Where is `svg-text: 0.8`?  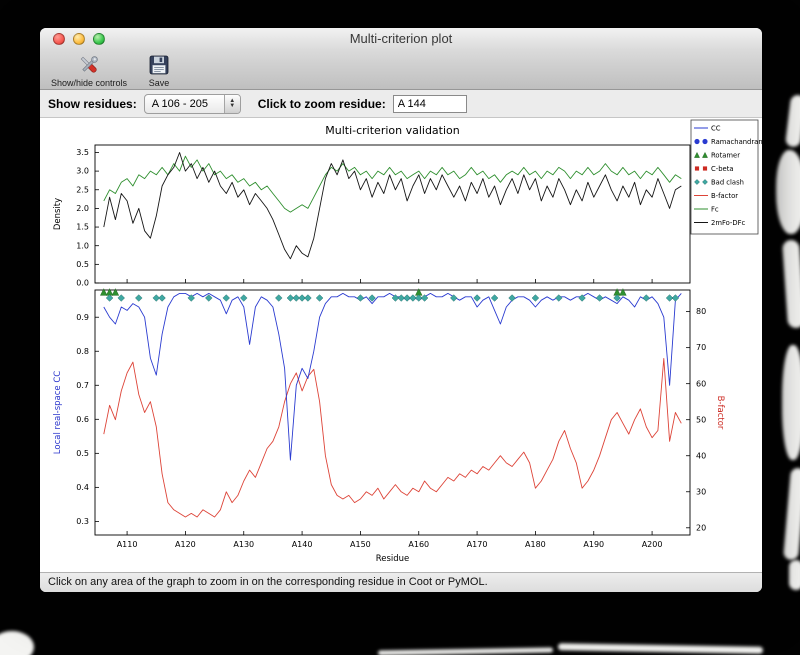 svg-text: 0.8 is located at coordinates (82, 351).